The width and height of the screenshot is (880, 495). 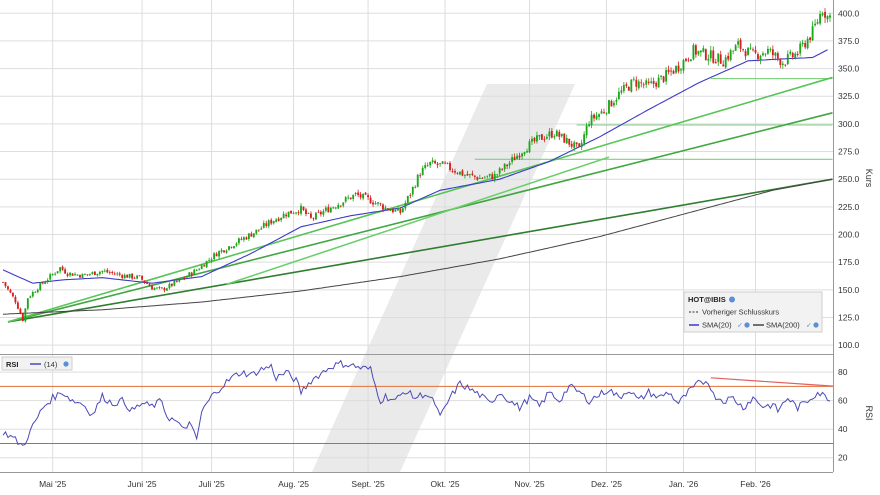 I want to click on price-tick-label: 225.0, so click(x=849, y=207).